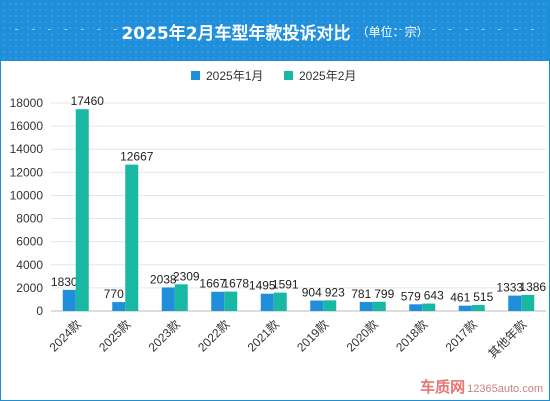 The height and width of the screenshot is (401, 550). Describe the element at coordinates (384, 294) in the screenshot. I see `data-label: 799` at that location.